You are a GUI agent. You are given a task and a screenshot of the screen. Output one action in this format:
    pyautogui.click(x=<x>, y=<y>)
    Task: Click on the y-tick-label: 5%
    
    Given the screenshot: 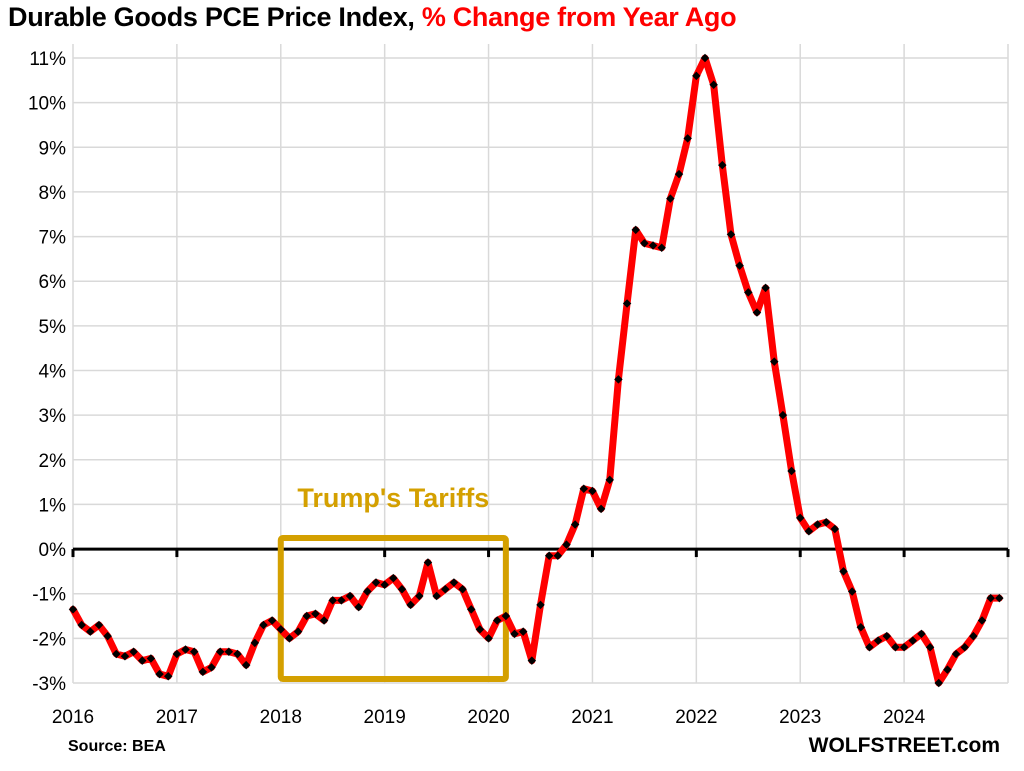 What is the action you would take?
    pyautogui.click(x=53, y=327)
    